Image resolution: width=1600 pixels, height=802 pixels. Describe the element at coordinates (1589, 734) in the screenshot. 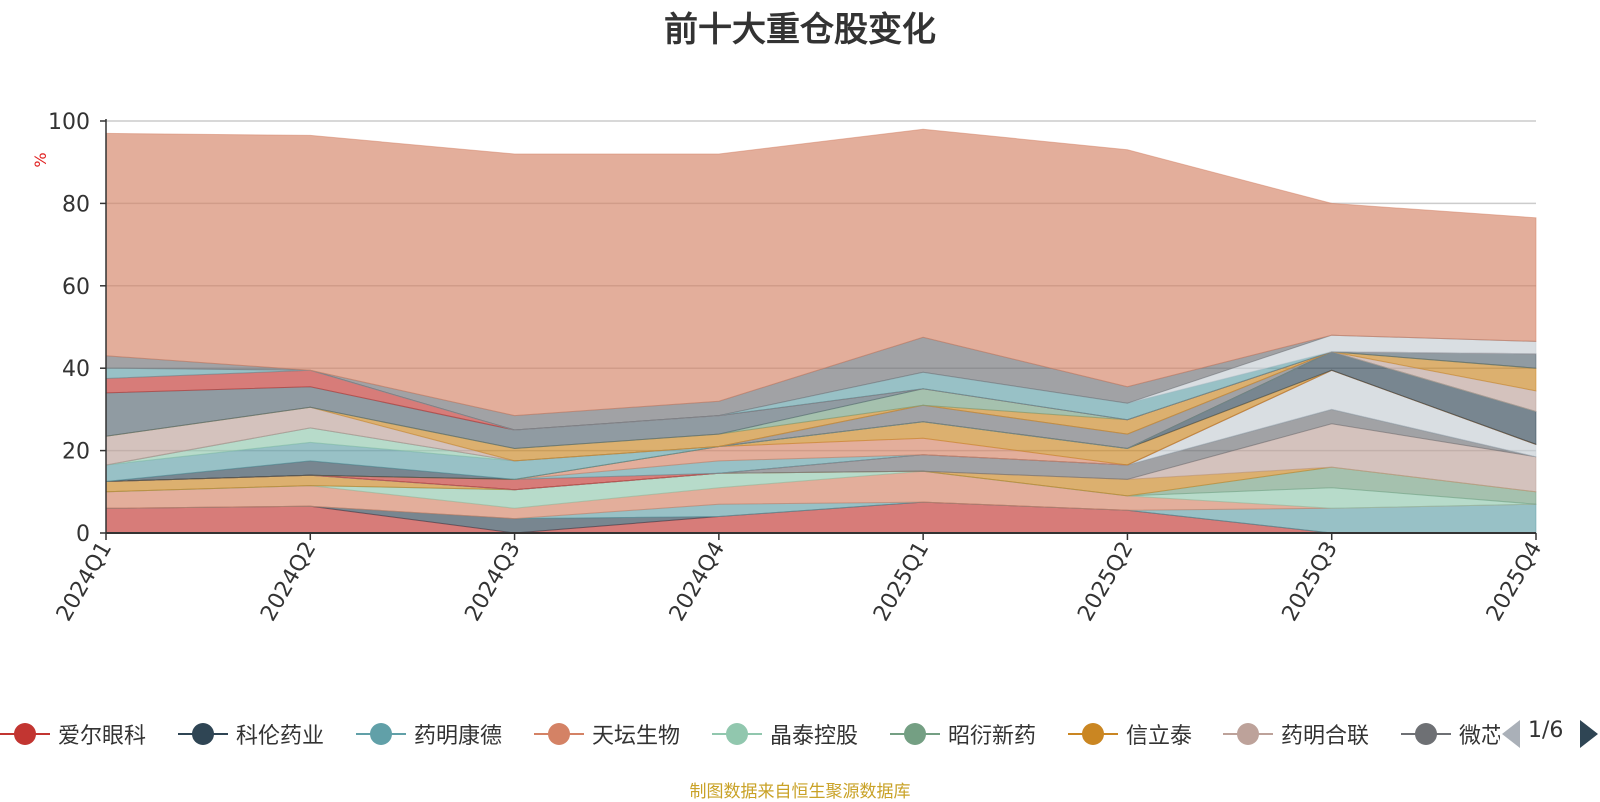

I see `legend-next-page-icon` at that location.